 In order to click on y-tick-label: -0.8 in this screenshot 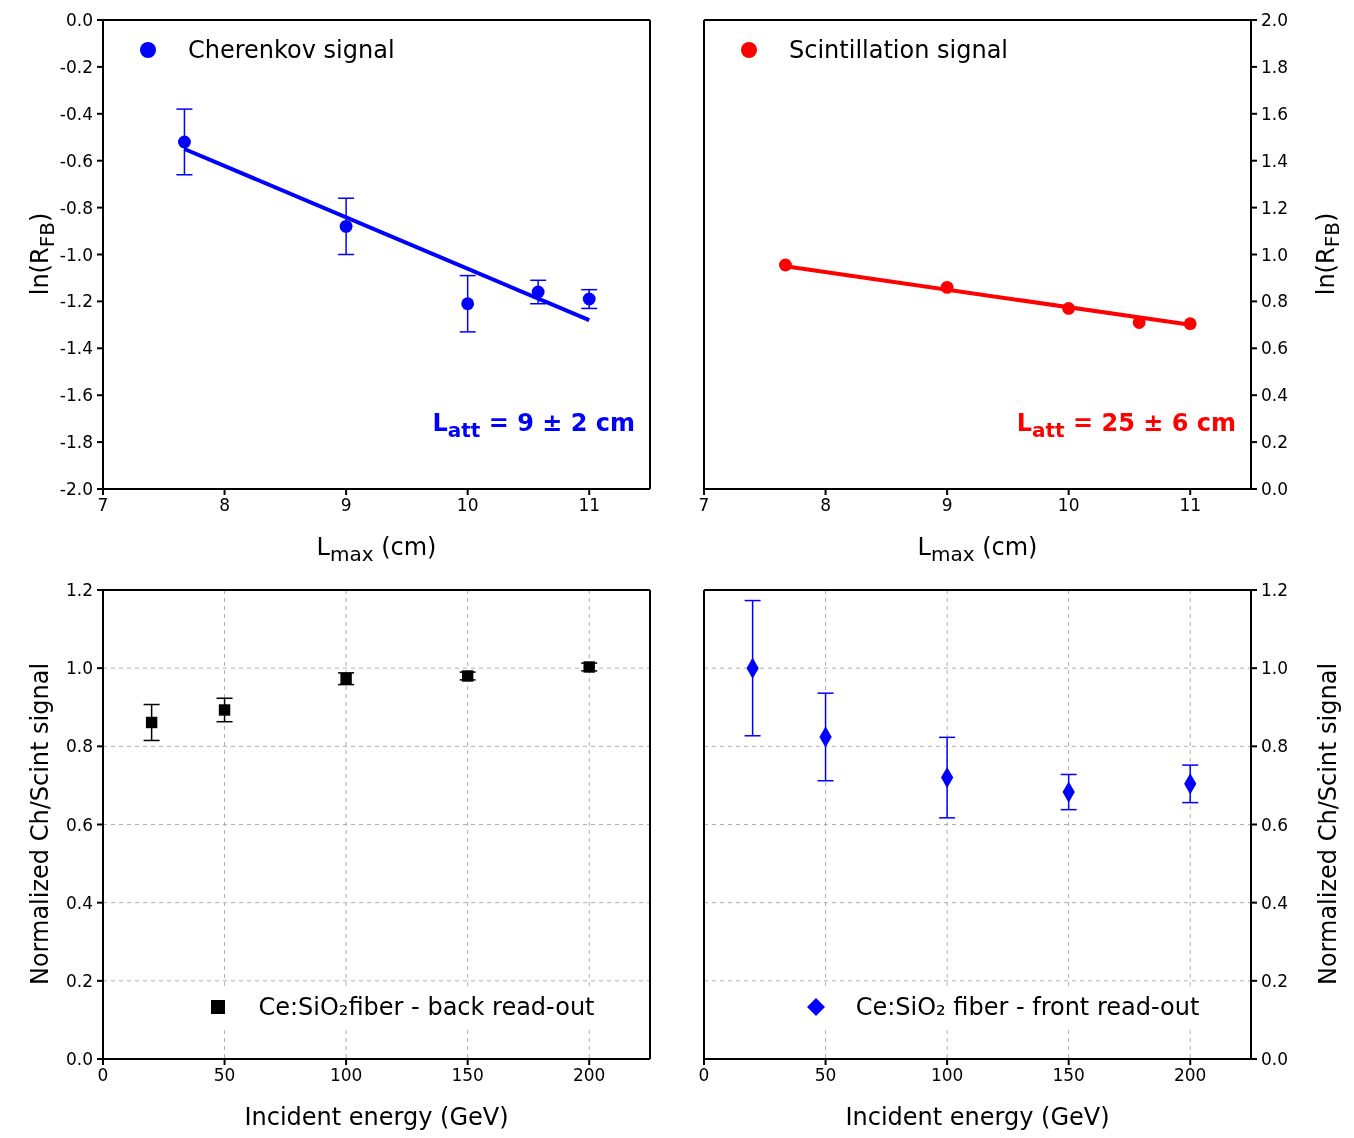, I will do `click(76, 207)`.